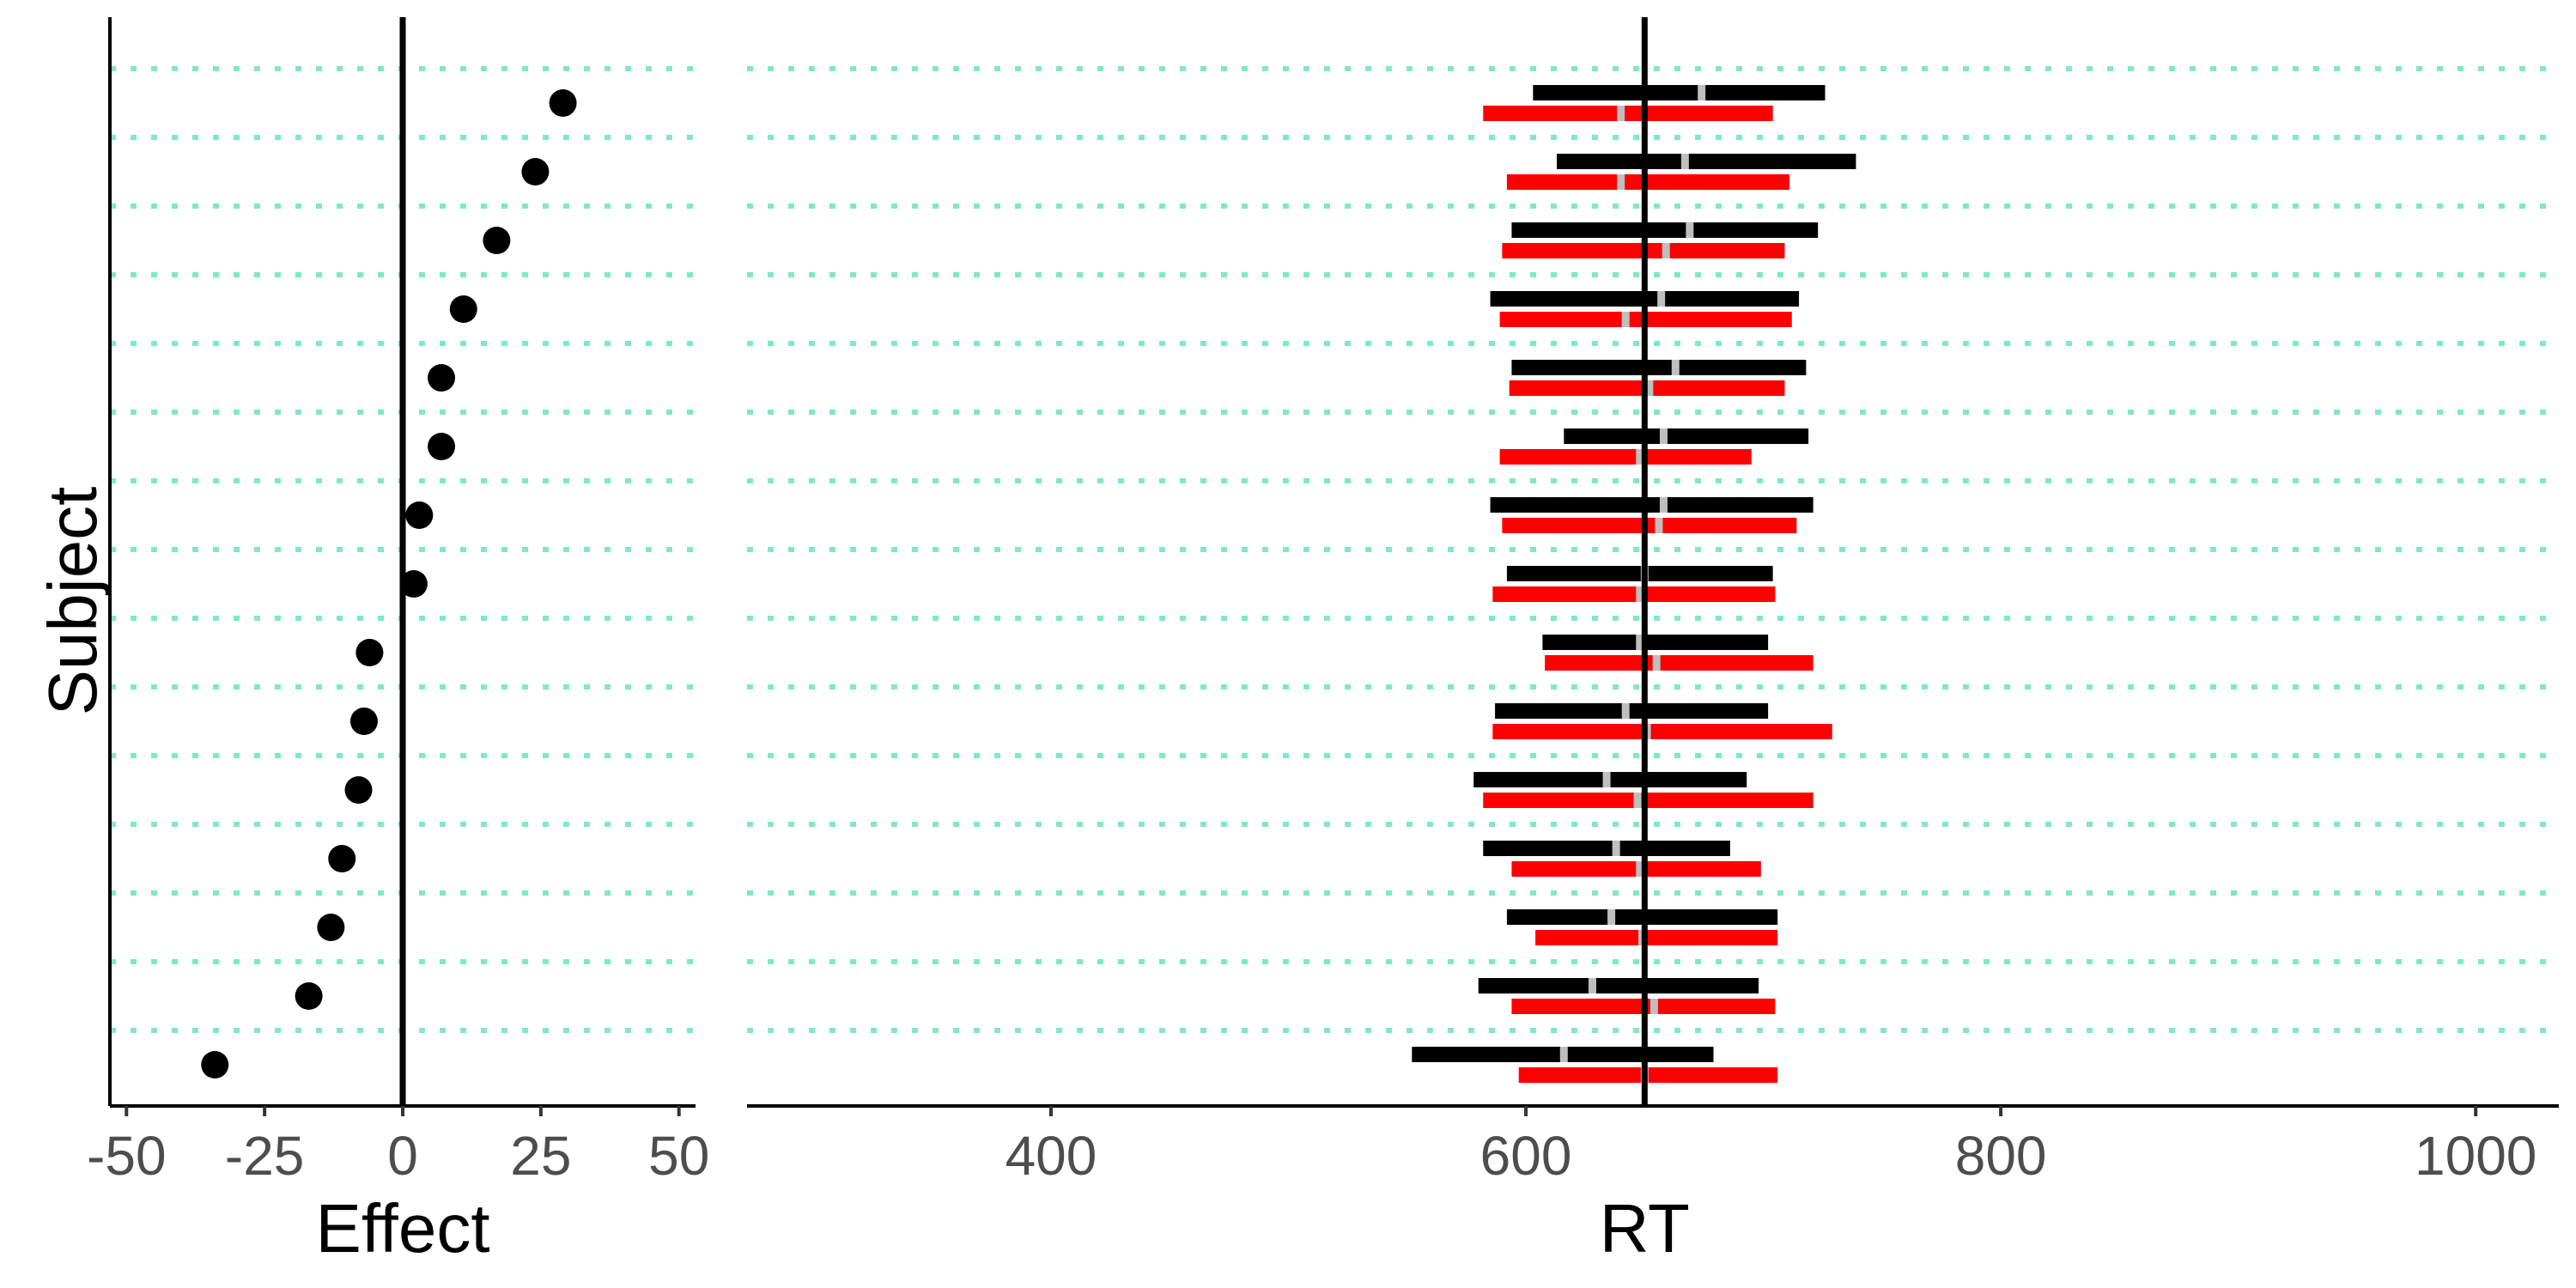 The width and height of the screenshot is (2576, 1288). What do you see at coordinates (1312, 1156) in the screenshot?
I see `tick-labels: -50 -25 0 25 50 400 600 800 1000` at bounding box center [1312, 1156].